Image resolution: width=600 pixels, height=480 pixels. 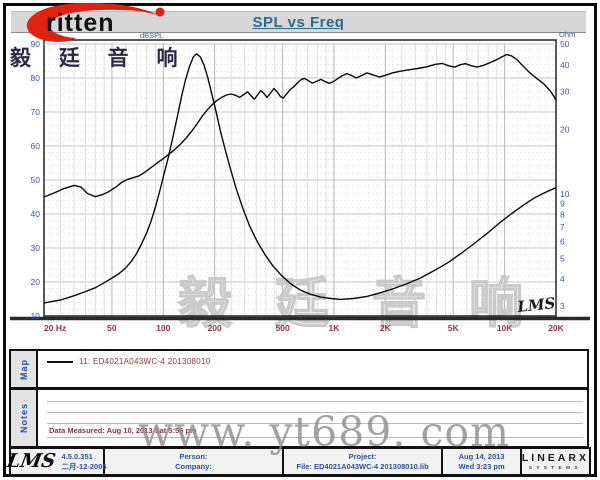 I want to click on svg-text: 7, so click(x=562, y=227).